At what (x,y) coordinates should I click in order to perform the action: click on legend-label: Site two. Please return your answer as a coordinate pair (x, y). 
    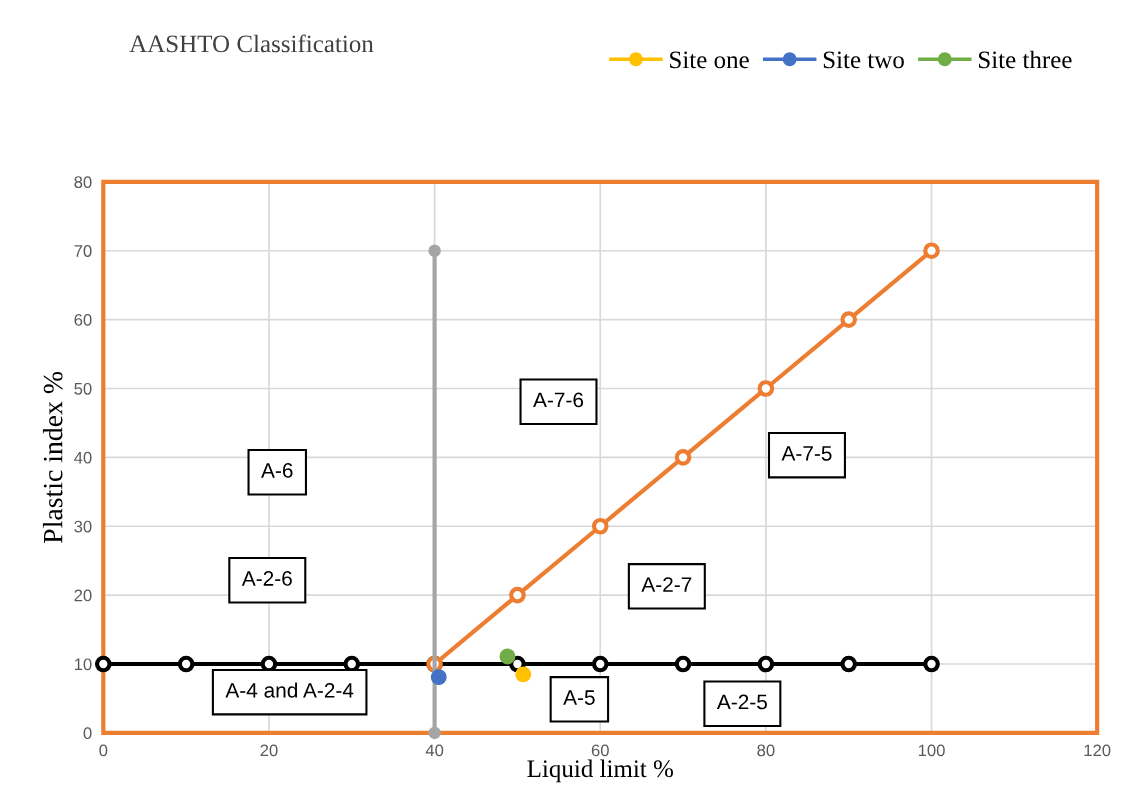
    Looking at the image, I should click on (863, 60).